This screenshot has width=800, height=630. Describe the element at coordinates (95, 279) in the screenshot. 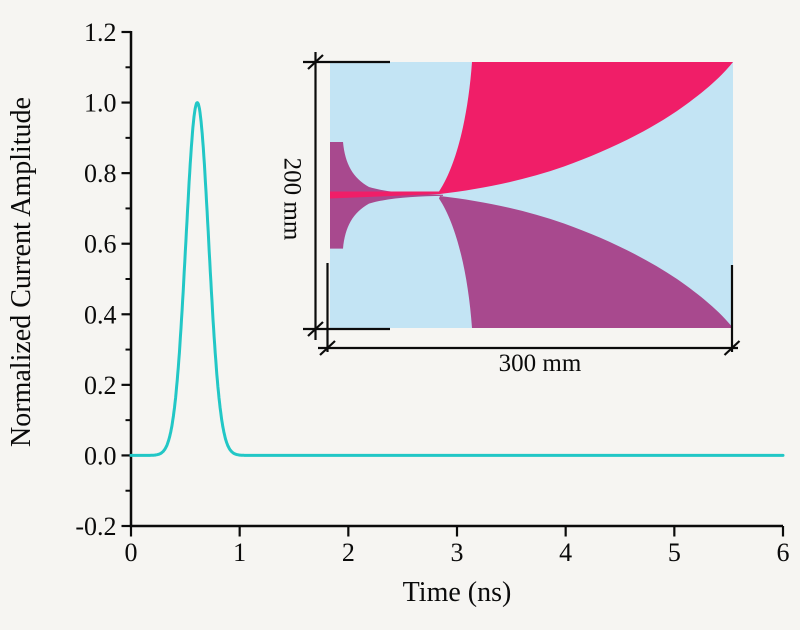

I see `y-axis-tick-labels: -0.2 0.0 0.2 0.4 0.6 0.8 1.0 1.2` at that location.